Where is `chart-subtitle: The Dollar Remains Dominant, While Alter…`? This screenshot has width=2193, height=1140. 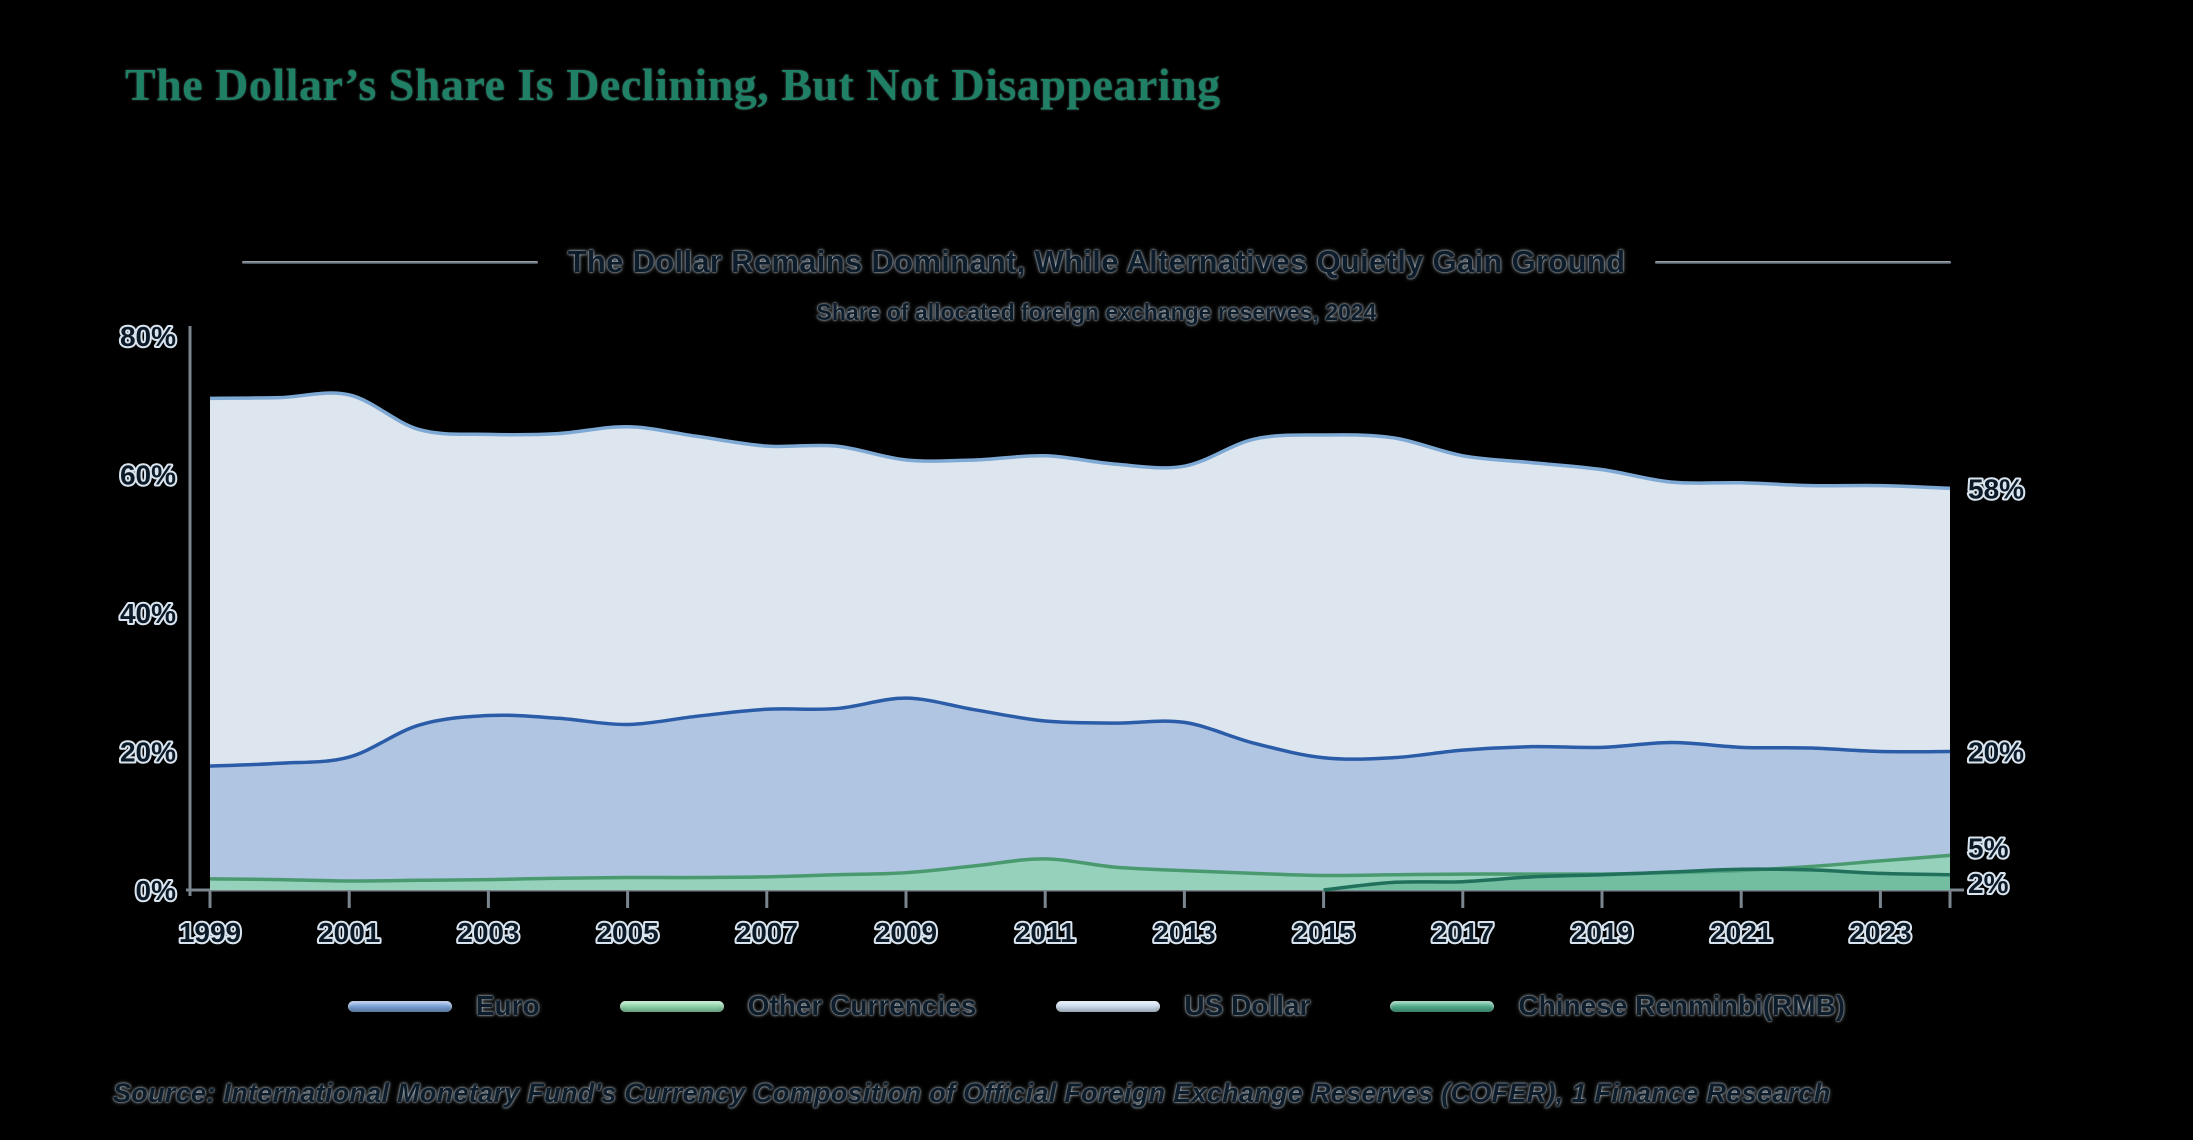 chart-subtitle: The Dollar Remains Dominant, While Alter… is located at coordinates (1096, 261).